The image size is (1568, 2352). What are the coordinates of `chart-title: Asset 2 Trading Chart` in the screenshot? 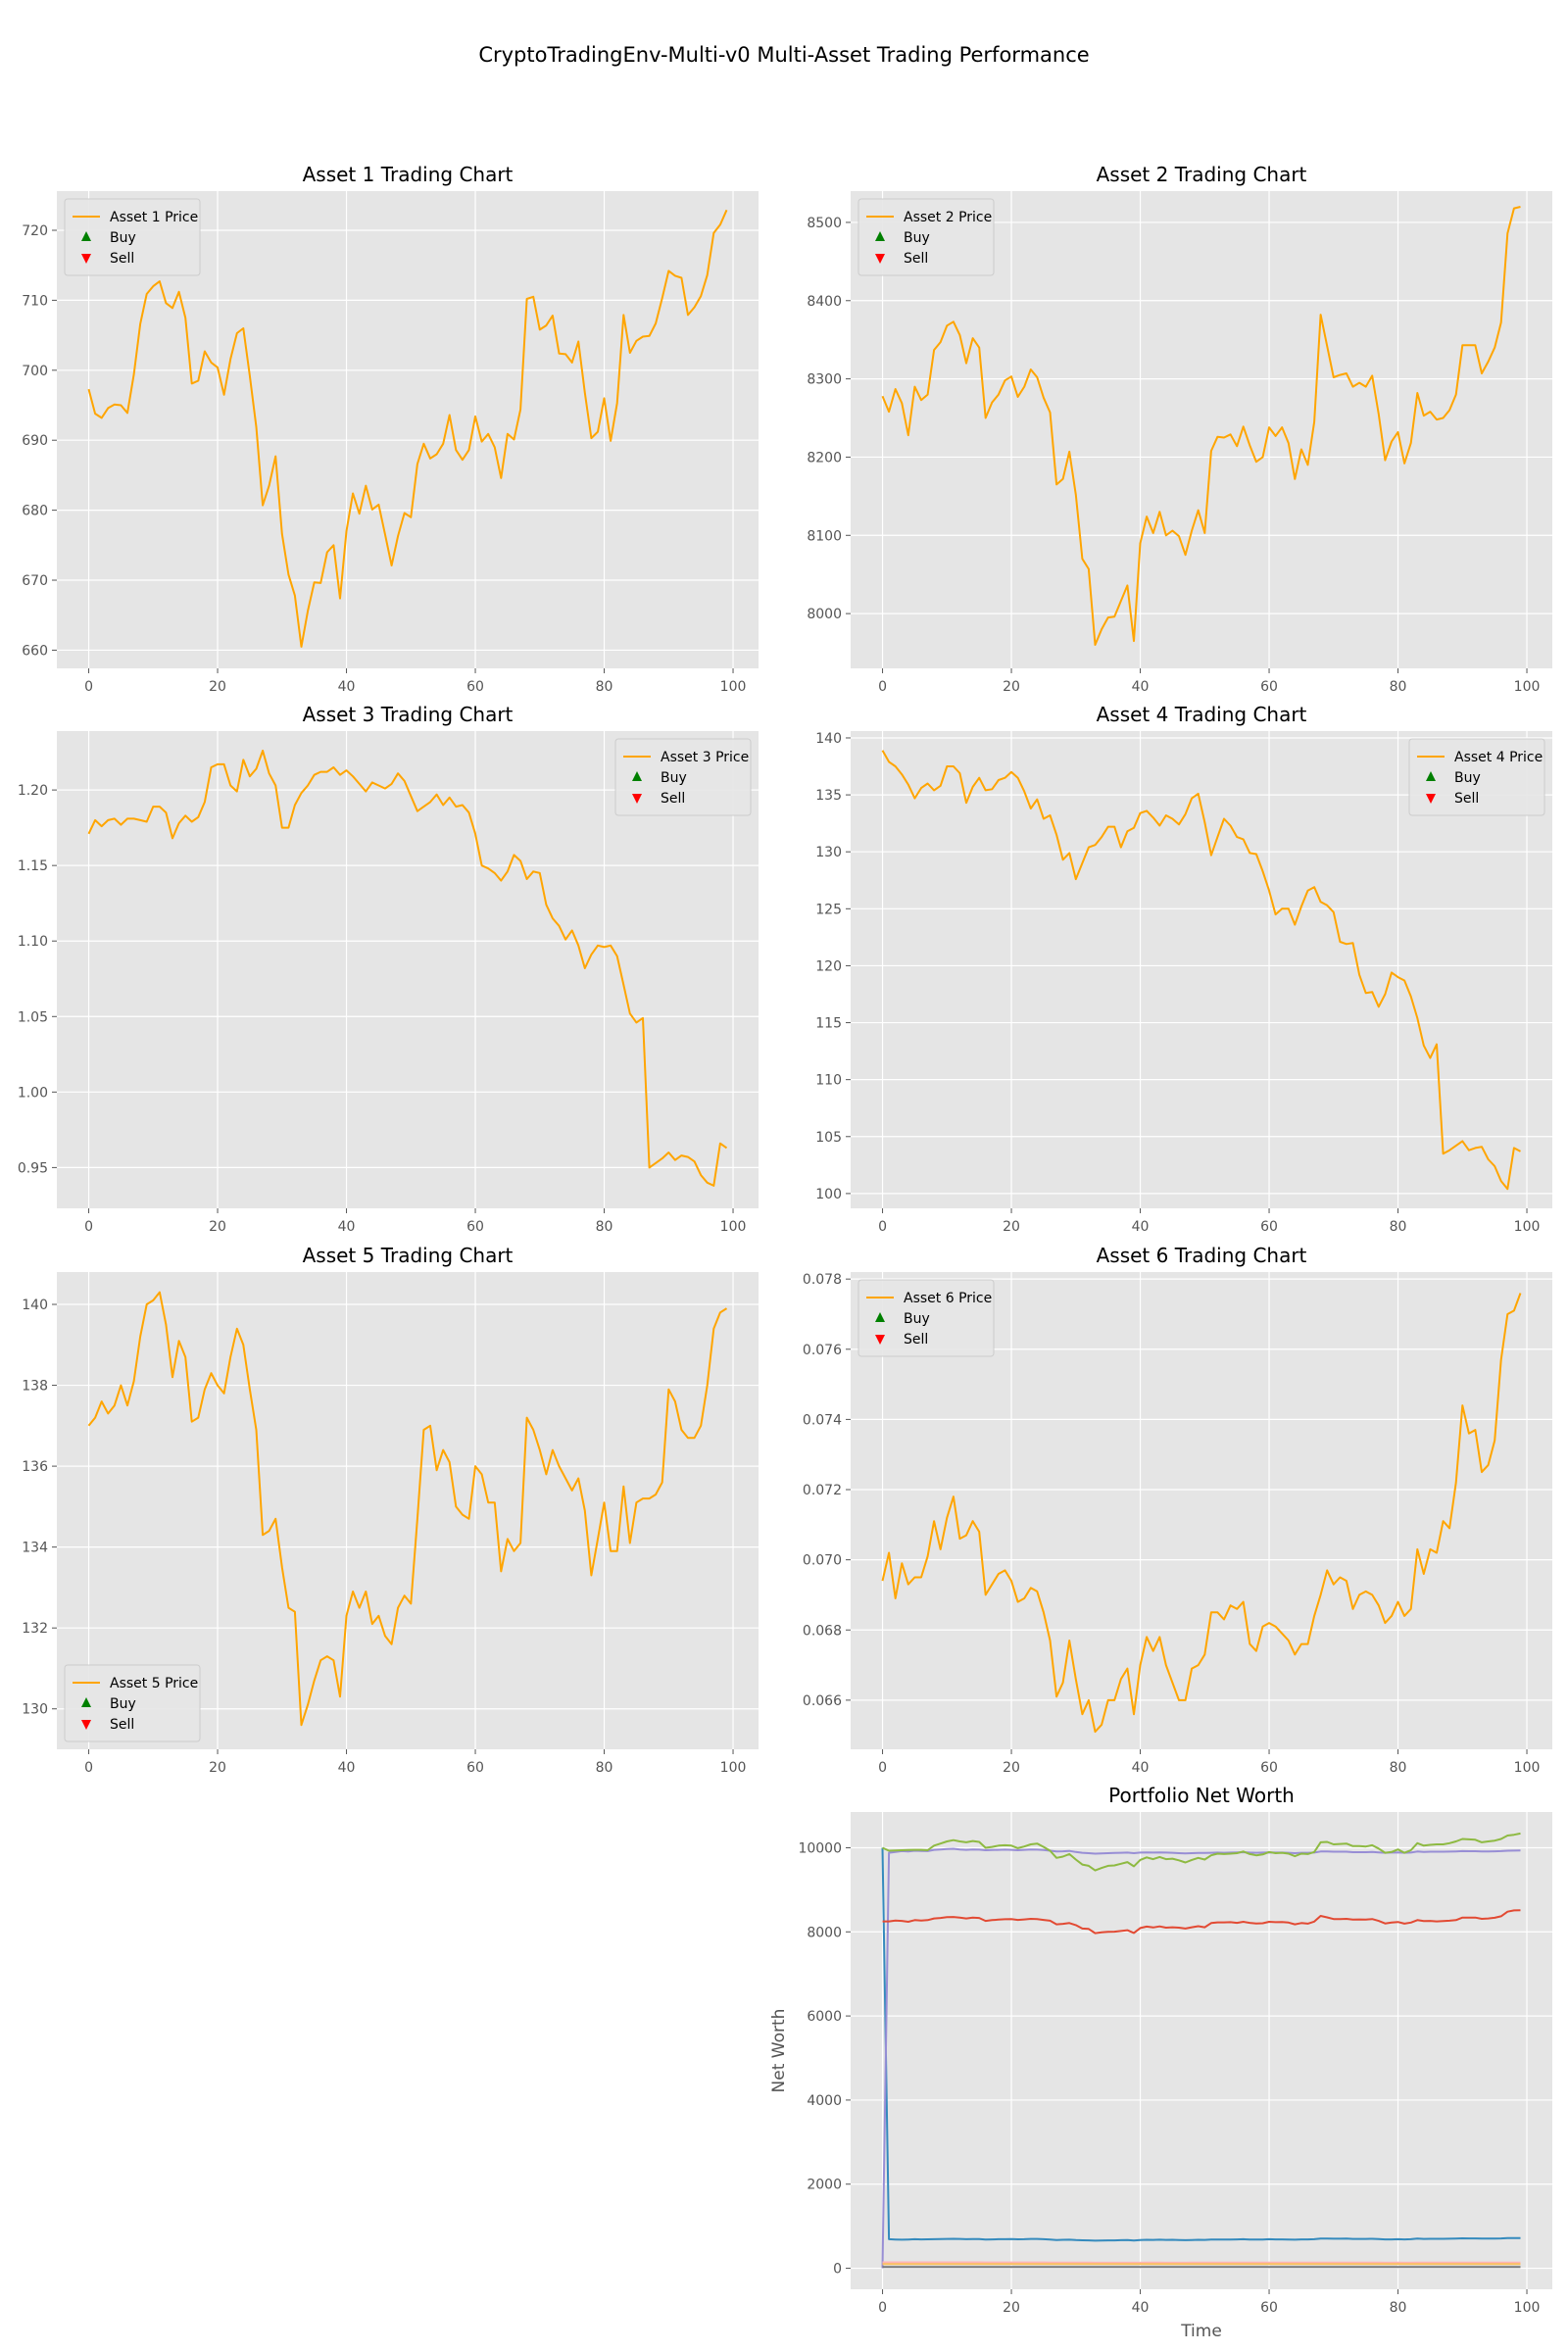 It's located at (1202, 174).